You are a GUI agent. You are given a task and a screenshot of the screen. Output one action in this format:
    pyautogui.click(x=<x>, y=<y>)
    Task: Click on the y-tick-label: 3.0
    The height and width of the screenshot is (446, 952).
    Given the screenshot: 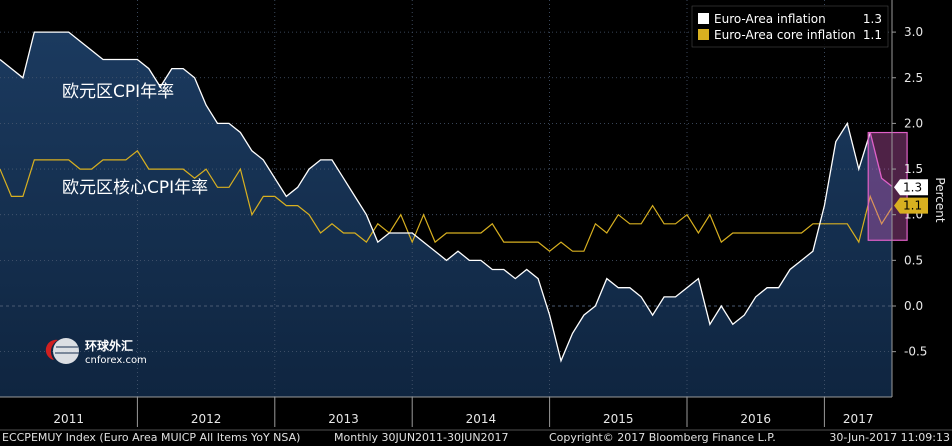 What is the action you would take?
    pyautogui.click(x=913, y=32)
    